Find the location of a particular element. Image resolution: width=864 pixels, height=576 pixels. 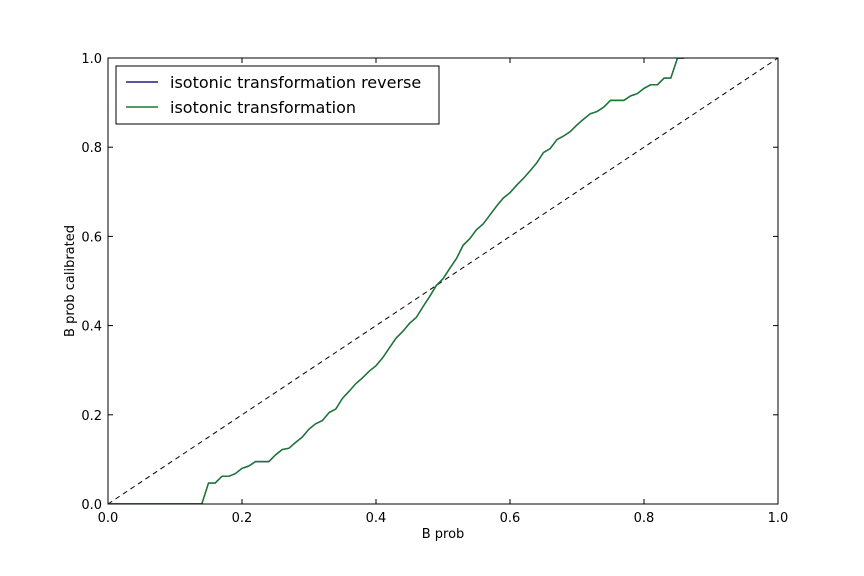

x-tick-label: 0.2 is located at coordinates (242, 518).